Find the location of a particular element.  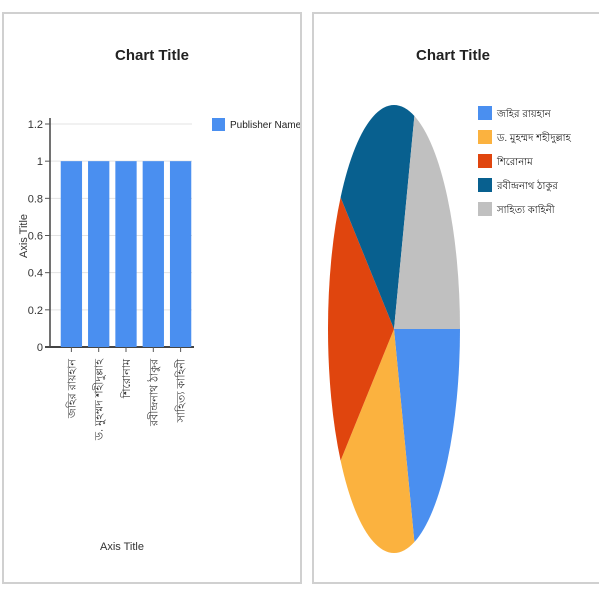

bar-y-tick-label: 0.6 is located at coordinates (35, 237).